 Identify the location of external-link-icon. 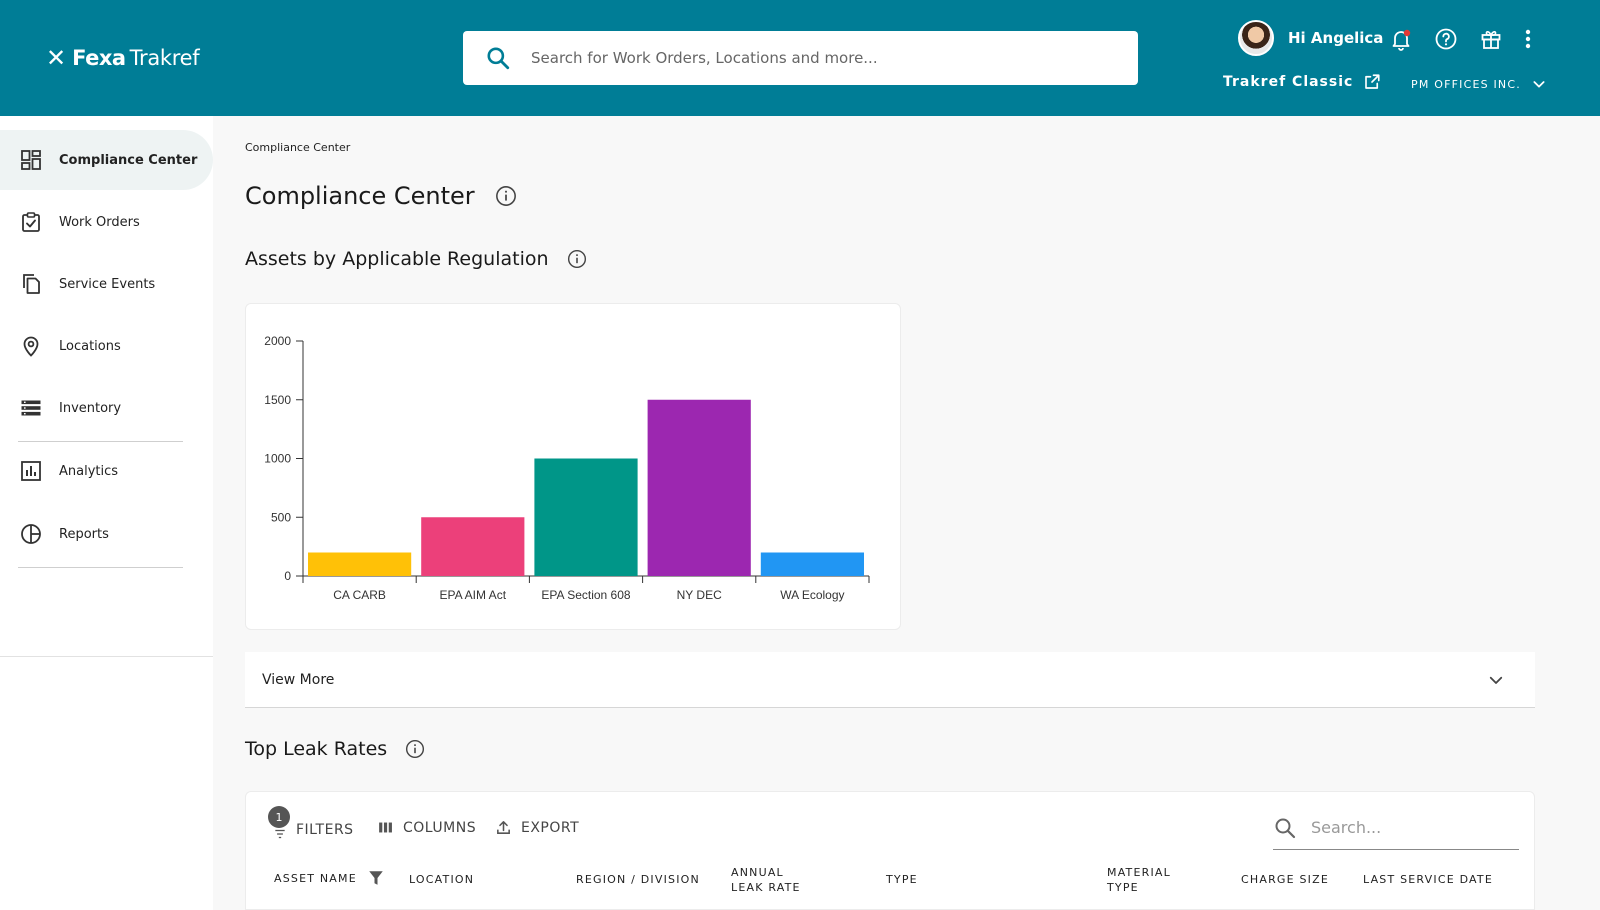
(1372, 81).